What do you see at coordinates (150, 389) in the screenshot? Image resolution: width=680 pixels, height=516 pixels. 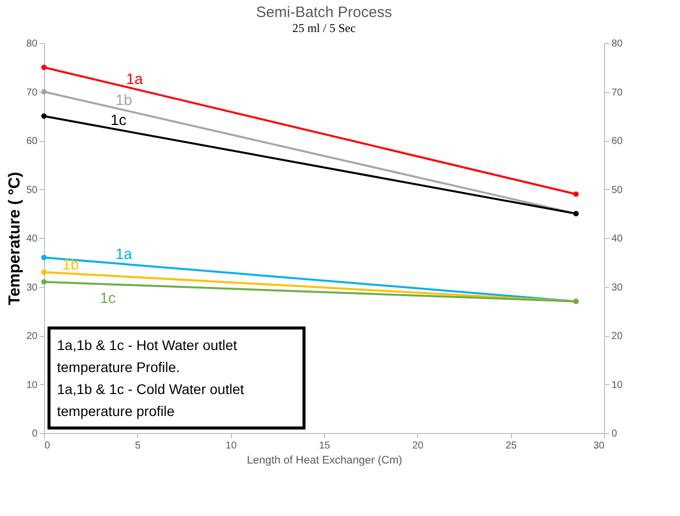 I see `annotation: 1a,1b & 1c - Cold Water outlet` at bounding box center [150, 389].